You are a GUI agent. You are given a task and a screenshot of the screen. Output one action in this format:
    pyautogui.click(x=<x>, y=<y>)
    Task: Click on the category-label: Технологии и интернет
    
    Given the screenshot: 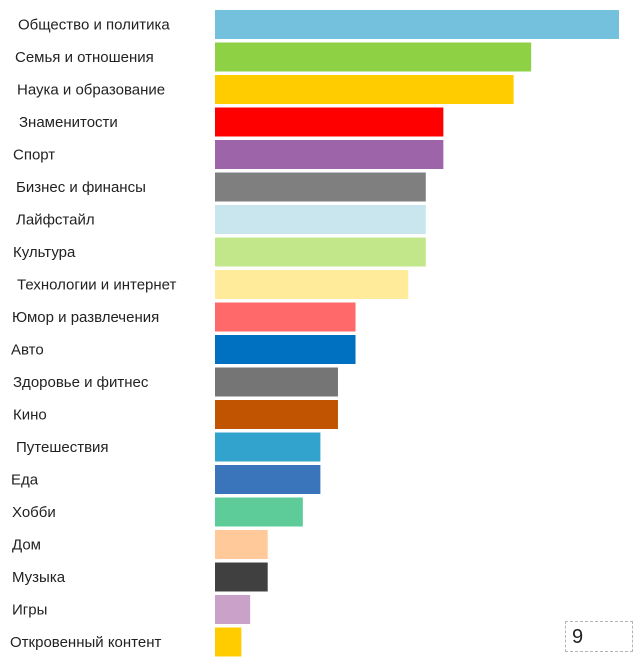 What is the action you would take?
    pyautogui.click(x=97, y=285)
    